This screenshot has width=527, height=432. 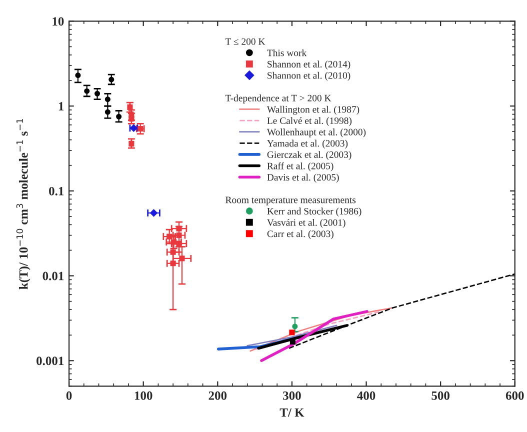 What do you see at coordinates (245, 41) in the screenshot?
I see `annotation: T ≤ 200 K` at bounding box center [245, 41].